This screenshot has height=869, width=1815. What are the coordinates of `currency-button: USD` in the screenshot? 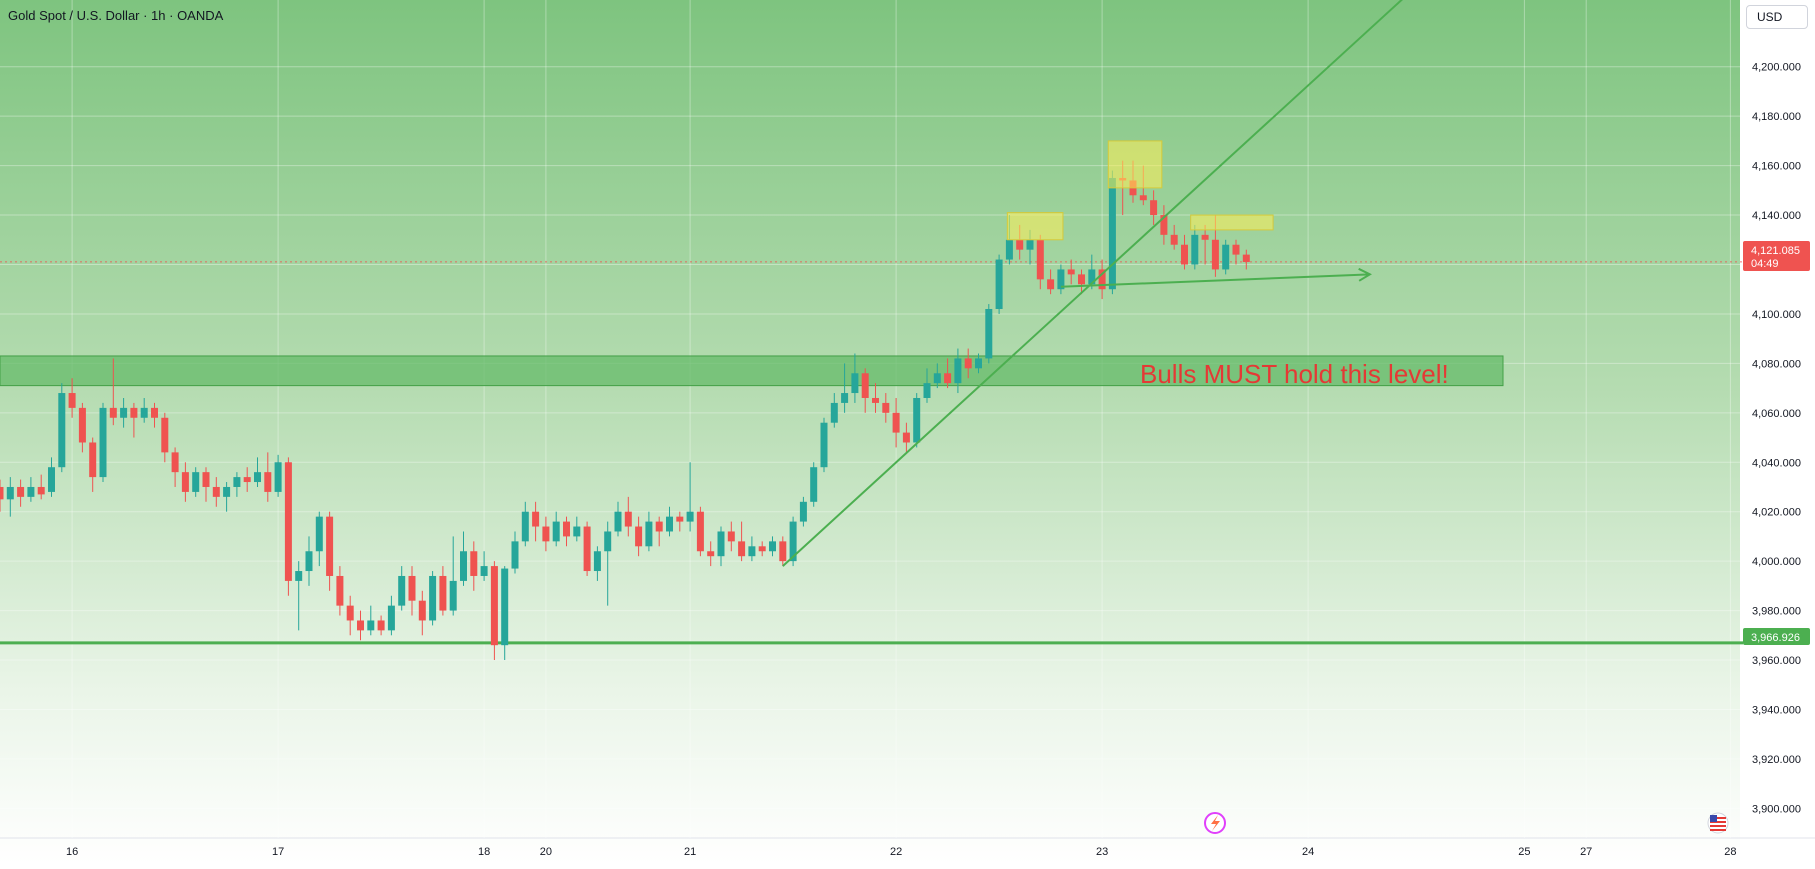 It's located at (1777, 17).